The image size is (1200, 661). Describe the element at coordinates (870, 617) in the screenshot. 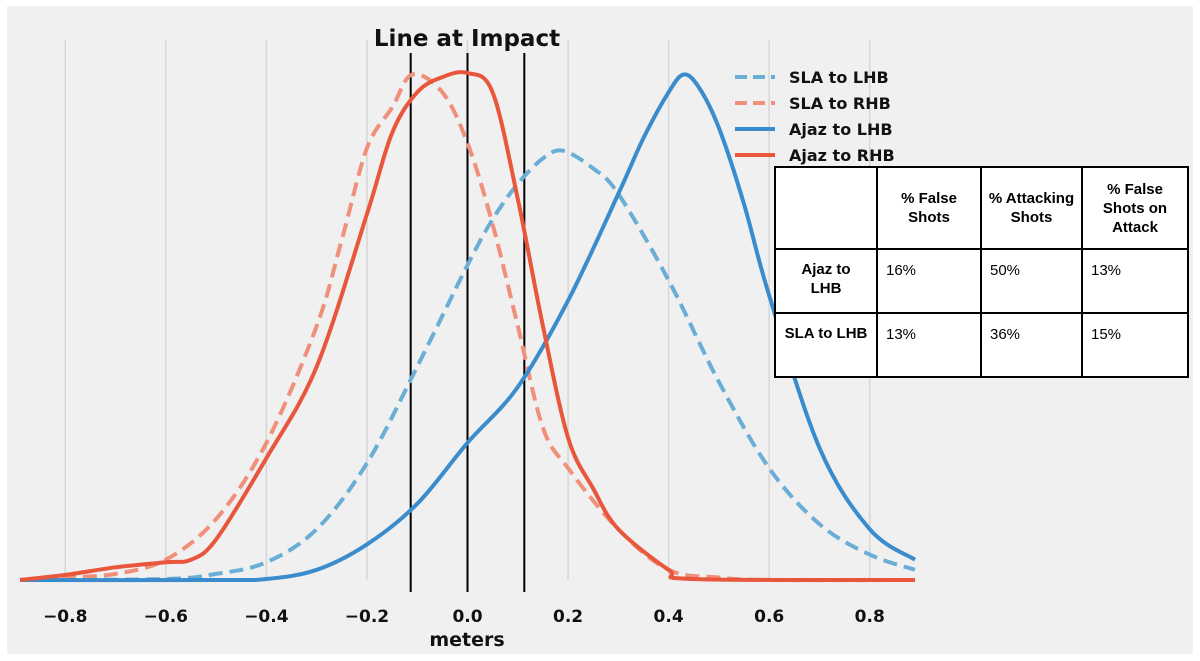

I see `x-tick-label: 0.8` at that location.